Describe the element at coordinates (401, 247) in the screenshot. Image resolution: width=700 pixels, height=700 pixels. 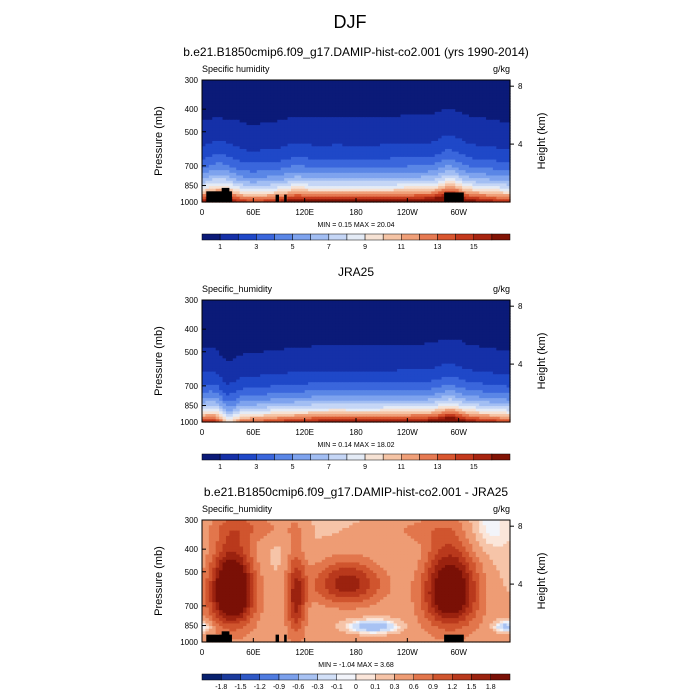
I see `colorbar-tick-label: 11` at that location.